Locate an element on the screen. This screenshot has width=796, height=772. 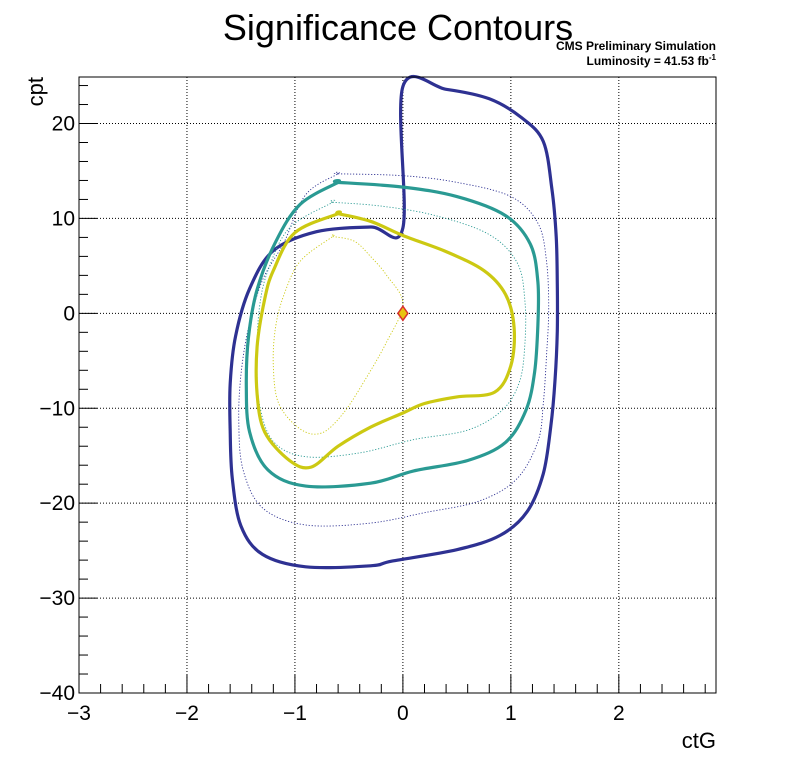
y-tick-label: −40 is located at coordinates (57, 693).